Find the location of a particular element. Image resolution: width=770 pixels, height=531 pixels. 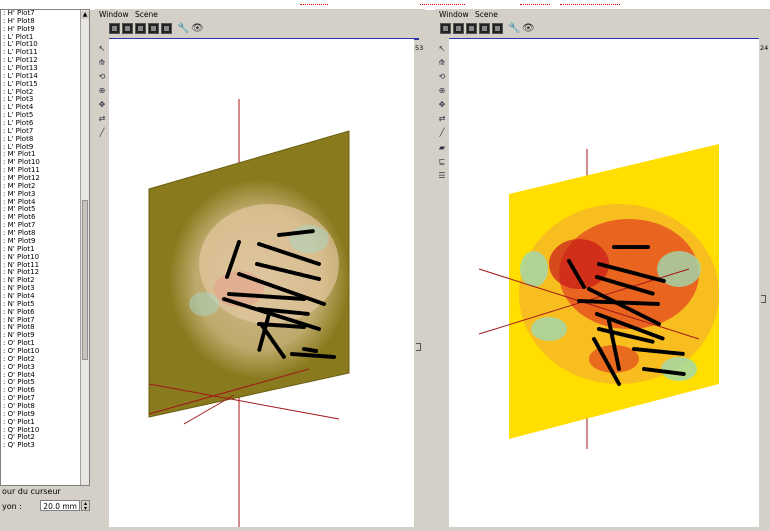

list-item: : O' Plot1 is located at coordinates (19, 343).